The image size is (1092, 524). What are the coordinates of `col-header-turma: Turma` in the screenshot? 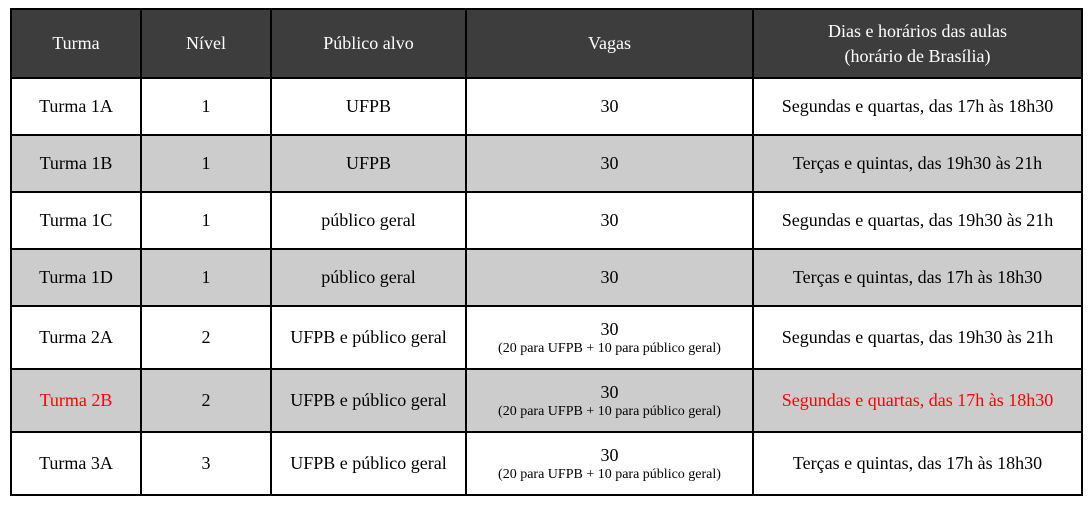 It's located at (76, 43).